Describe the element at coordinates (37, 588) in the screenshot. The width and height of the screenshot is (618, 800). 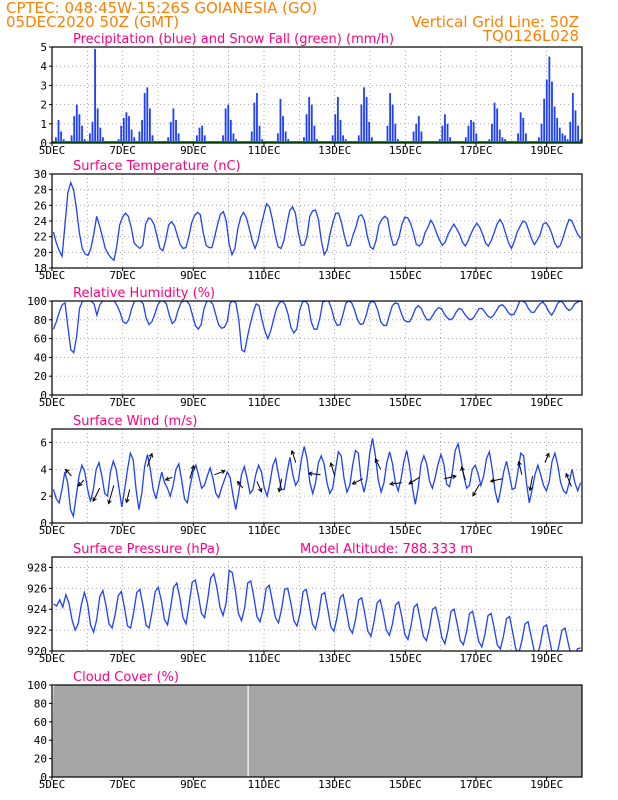
I see `y-tick-label: 926` at that location.